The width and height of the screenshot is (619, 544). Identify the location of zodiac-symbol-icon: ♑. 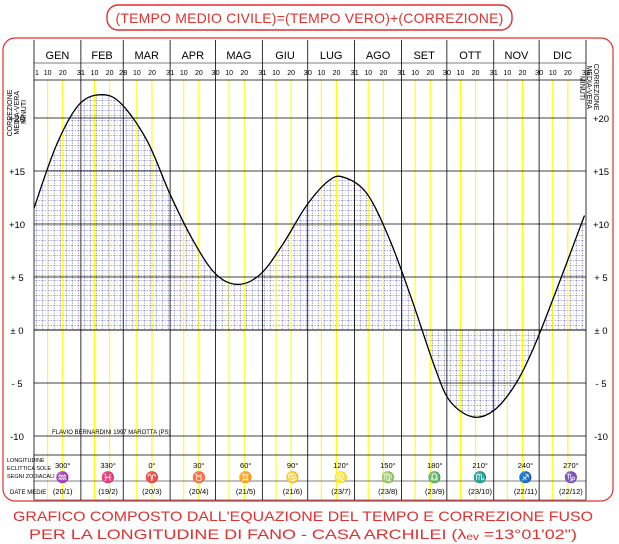
(571, 477).